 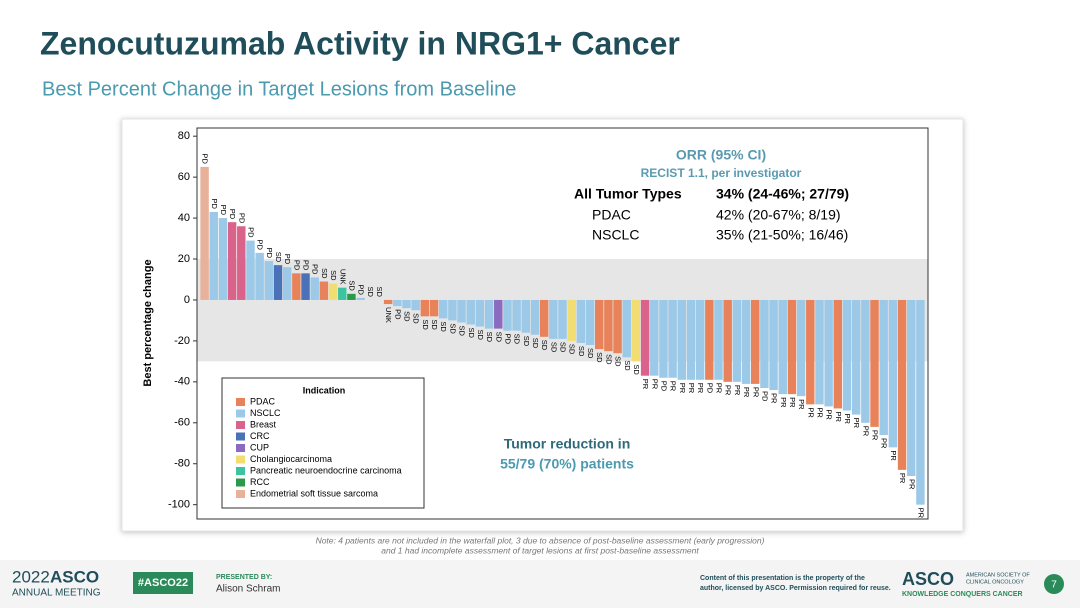 What do you see at coordinates (314, 493) in the screenshot?
I see `legend-label: Endometrial soft tissue sarcoma` at bounding box center [314, 493].